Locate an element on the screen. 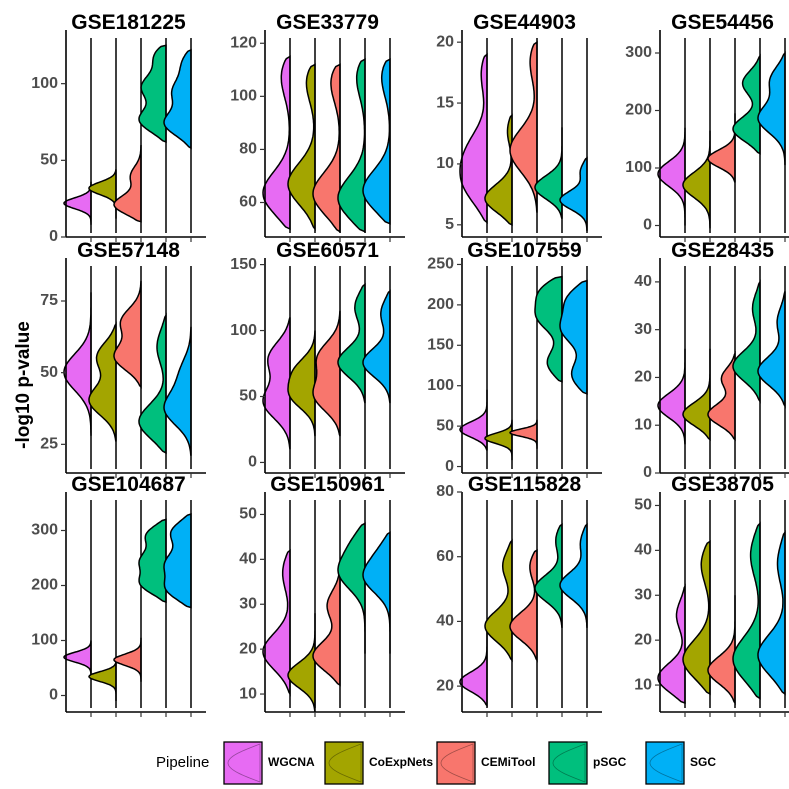 This screenshot has height=789, width=789. y-tick-label: 15 is located at coordinates (445, 102).